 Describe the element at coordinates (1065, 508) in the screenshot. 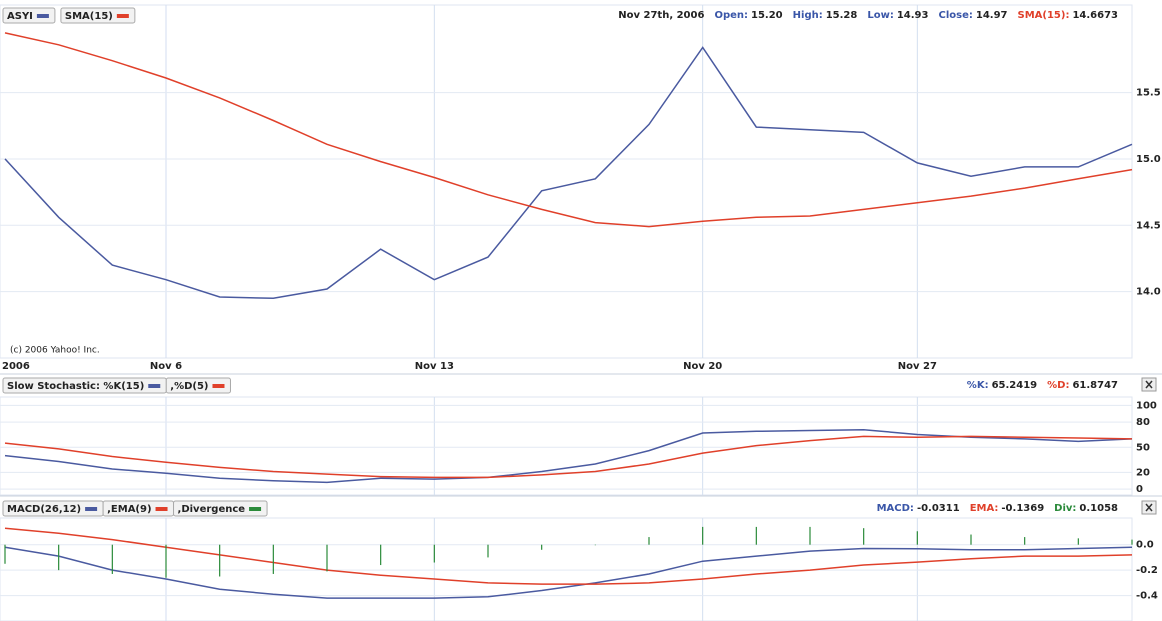

I see `info-label: Div:` at that location.